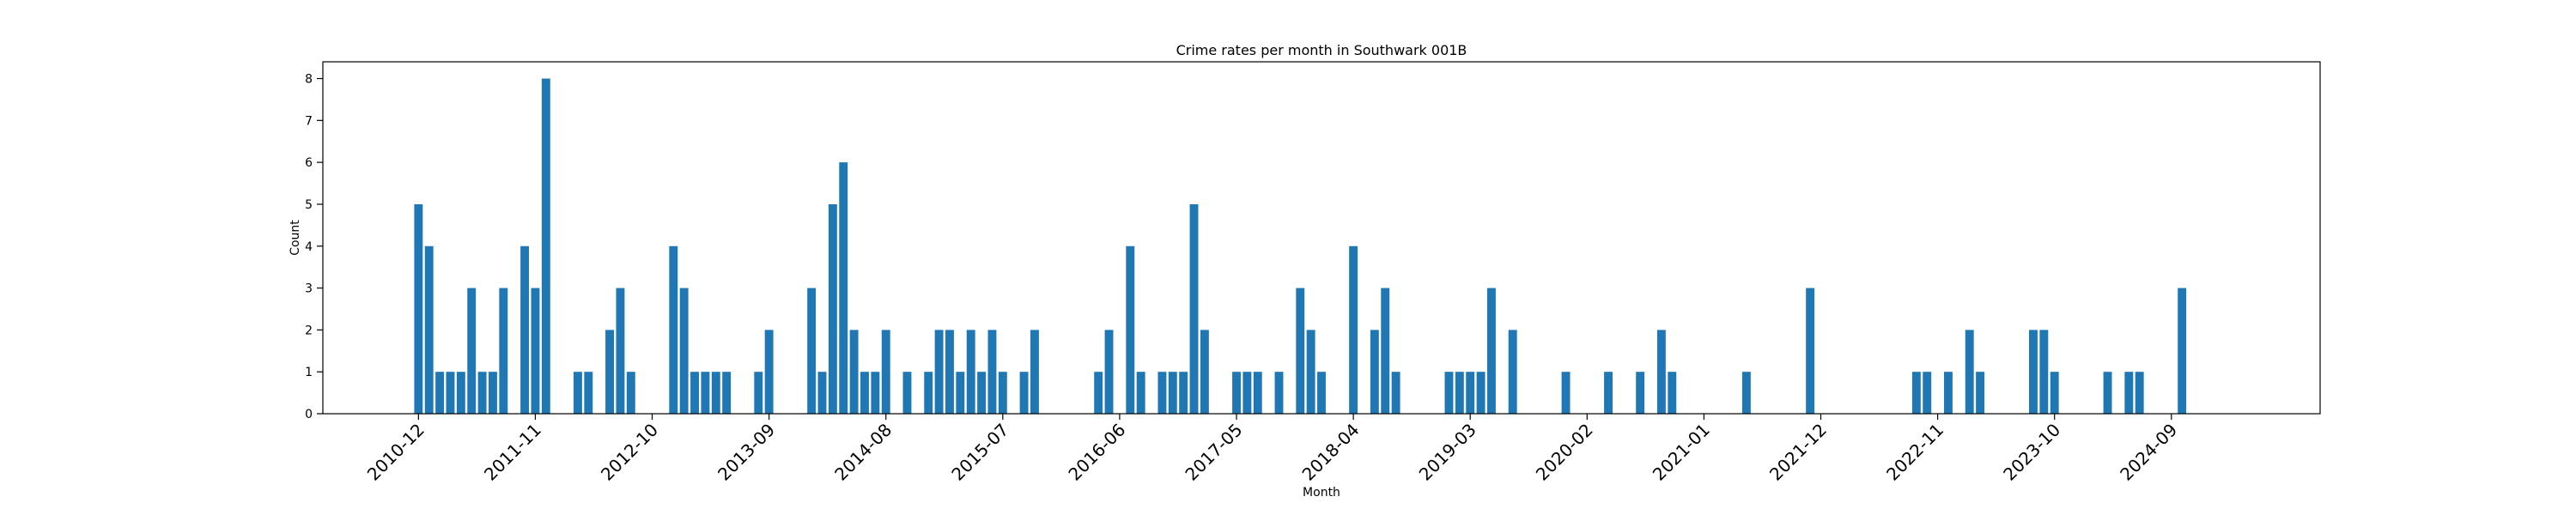  Describe the element at coordinates (314, 247) in the screenshot. I see `y-axis: 0 1 2 3 4 5 6 7 8` at that location.